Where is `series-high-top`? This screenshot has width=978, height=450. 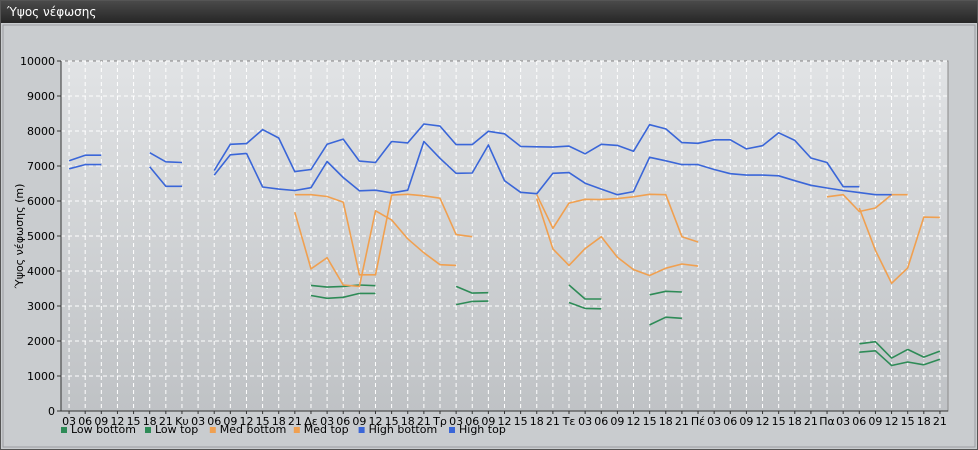
series-high-top is located at coordinates (464, 155).